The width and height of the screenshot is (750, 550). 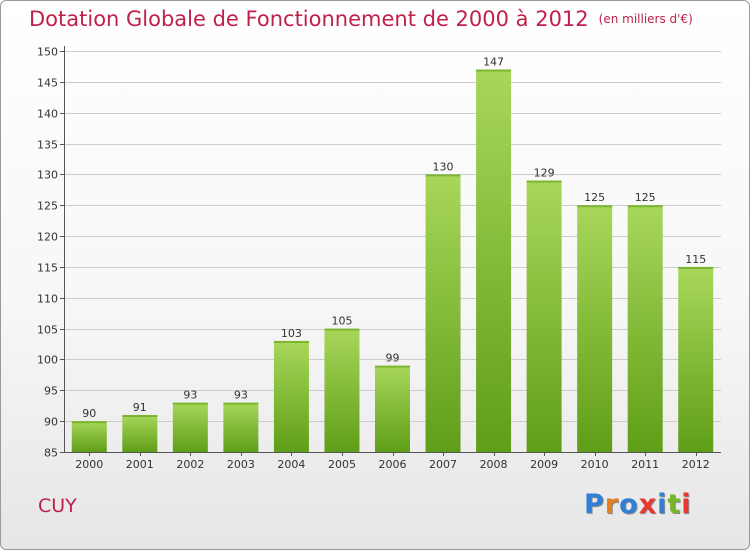 I want to click on proxiti-logo: Proxiti, so click(x=638, y=504).